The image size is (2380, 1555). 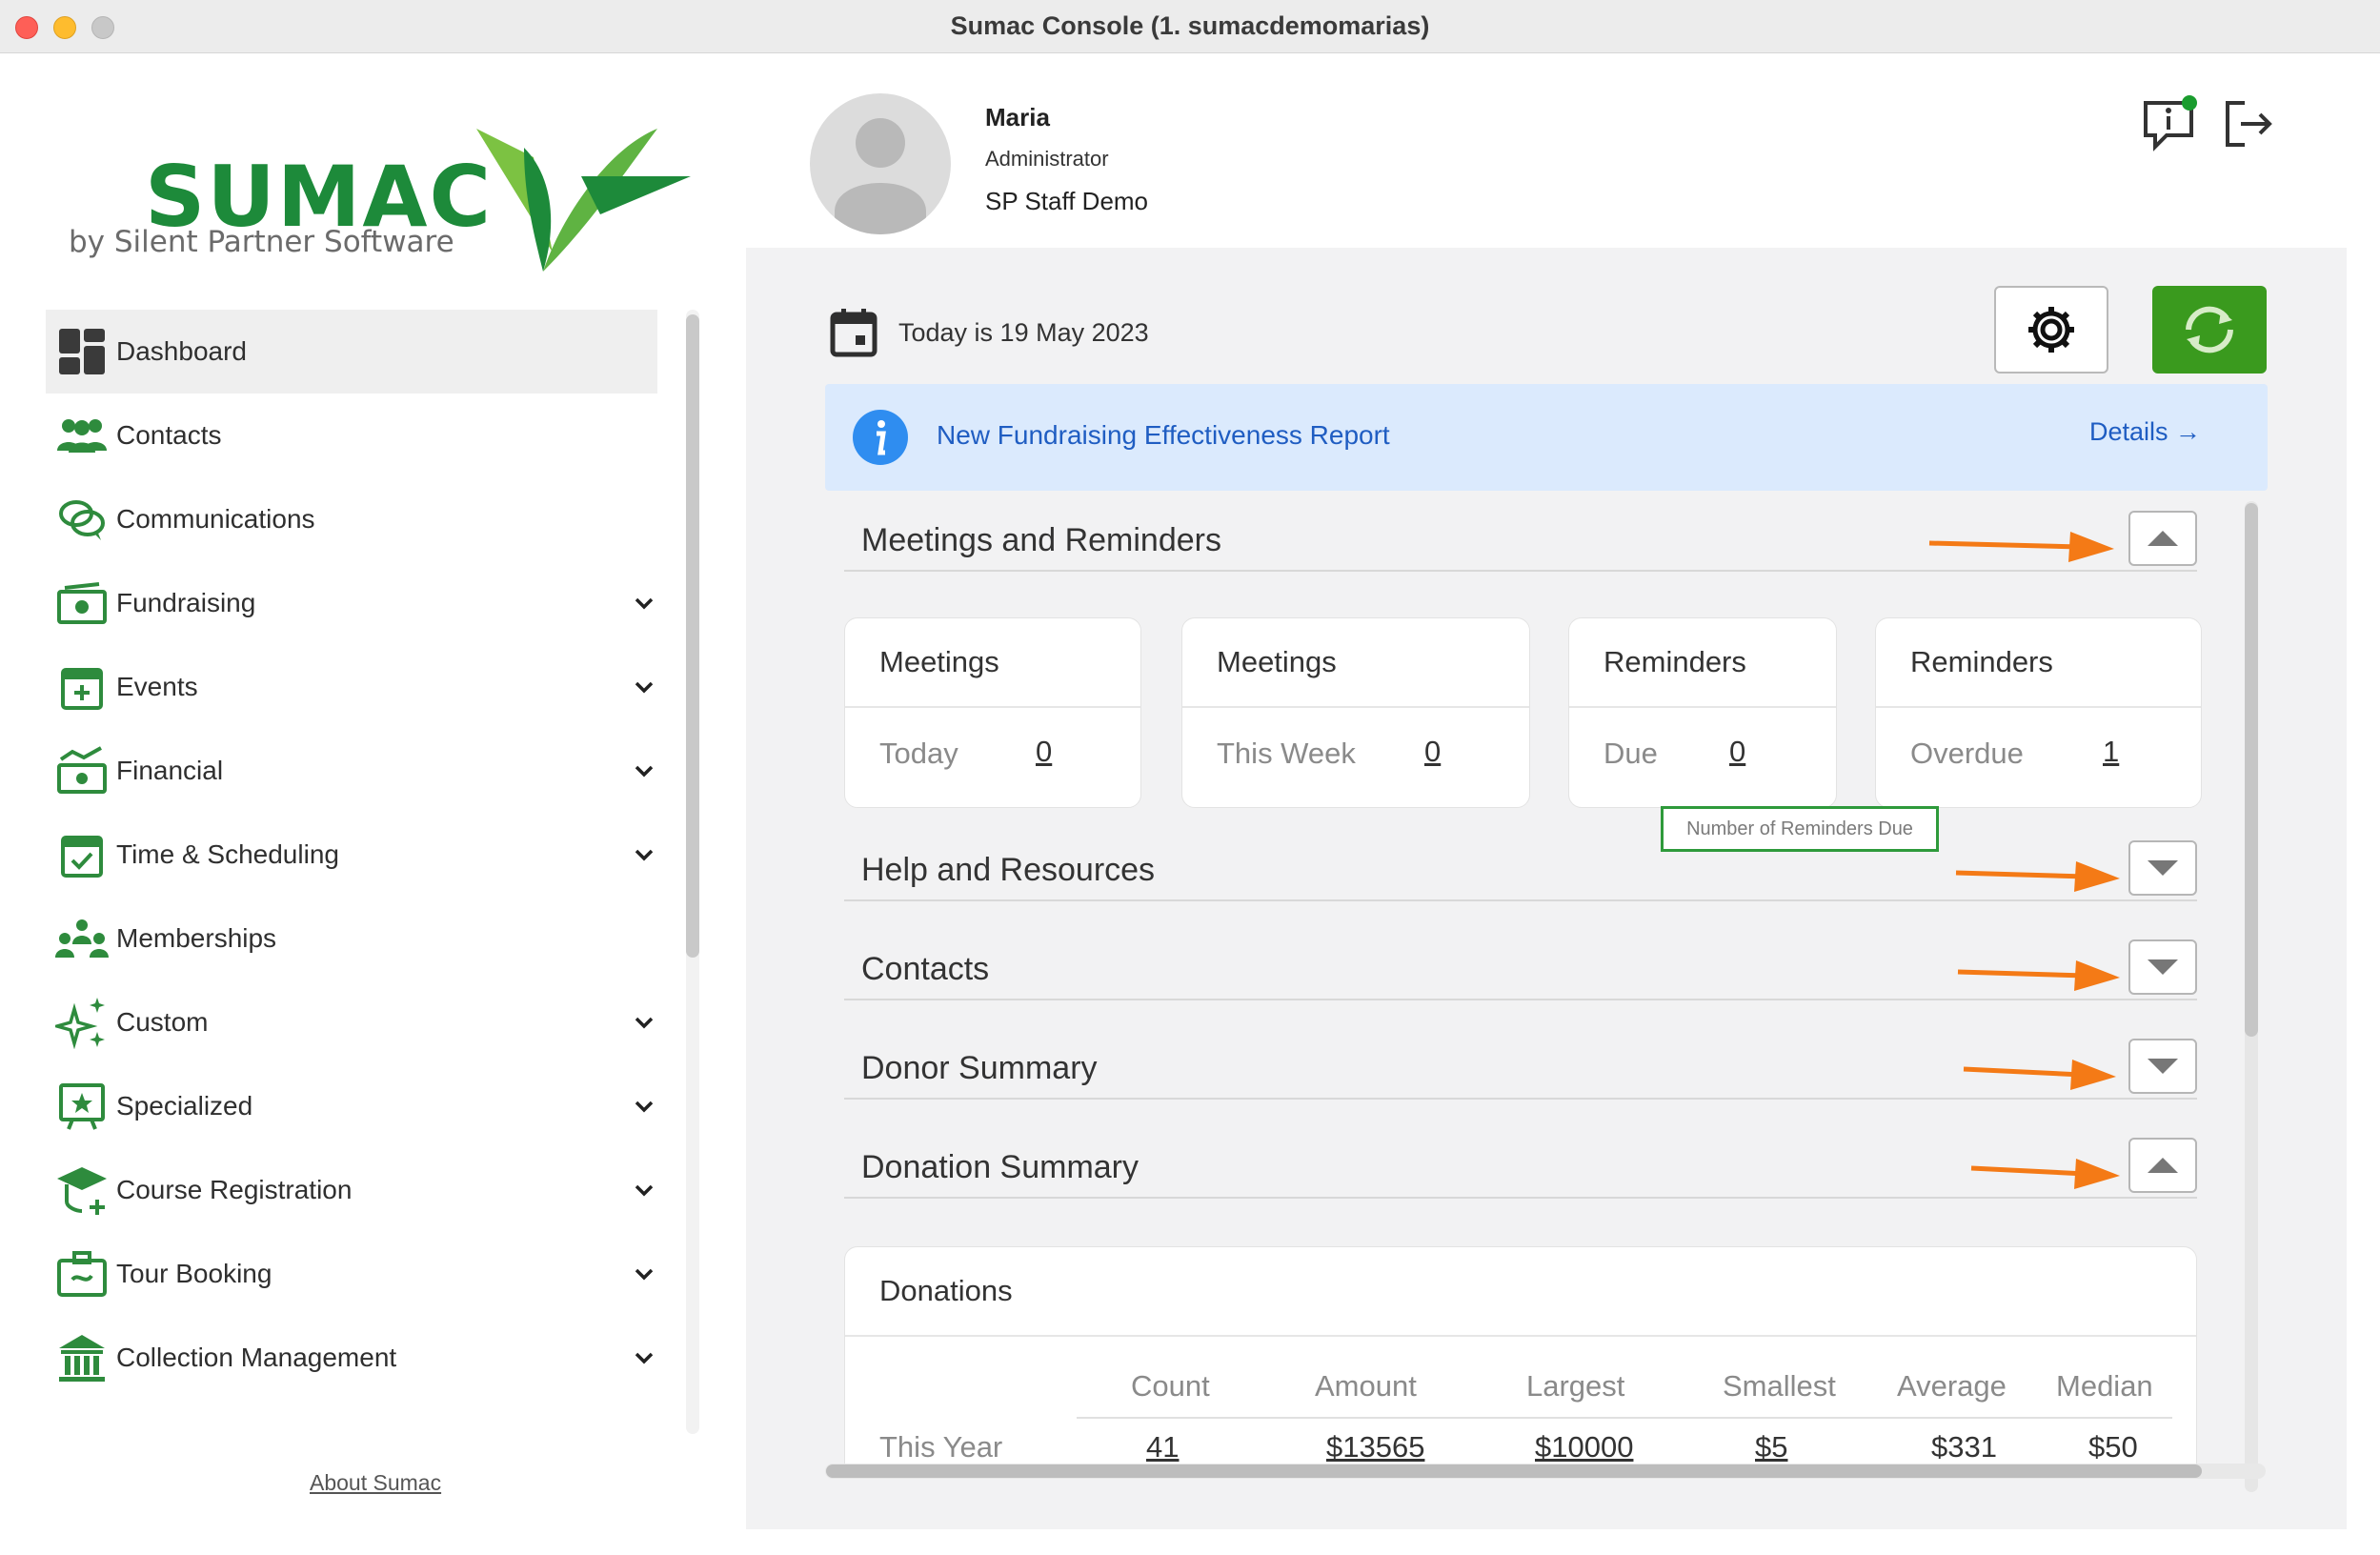 What do you see at coordinates (82, 771) in the screenshot?
I see `chart-cash-icon` at bounding box center [82, 771].